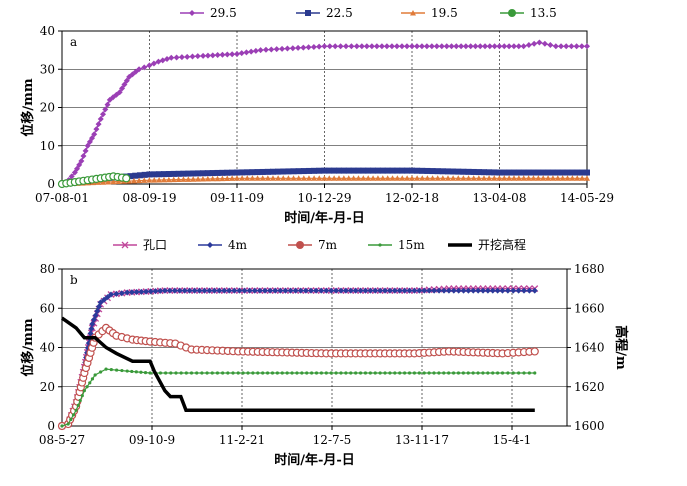 The width and height of the screenshot is (687, 486). Describe the element at coordinates (589, 269) in the screenshot. I see `y2-tick-label: 1680` at that location.